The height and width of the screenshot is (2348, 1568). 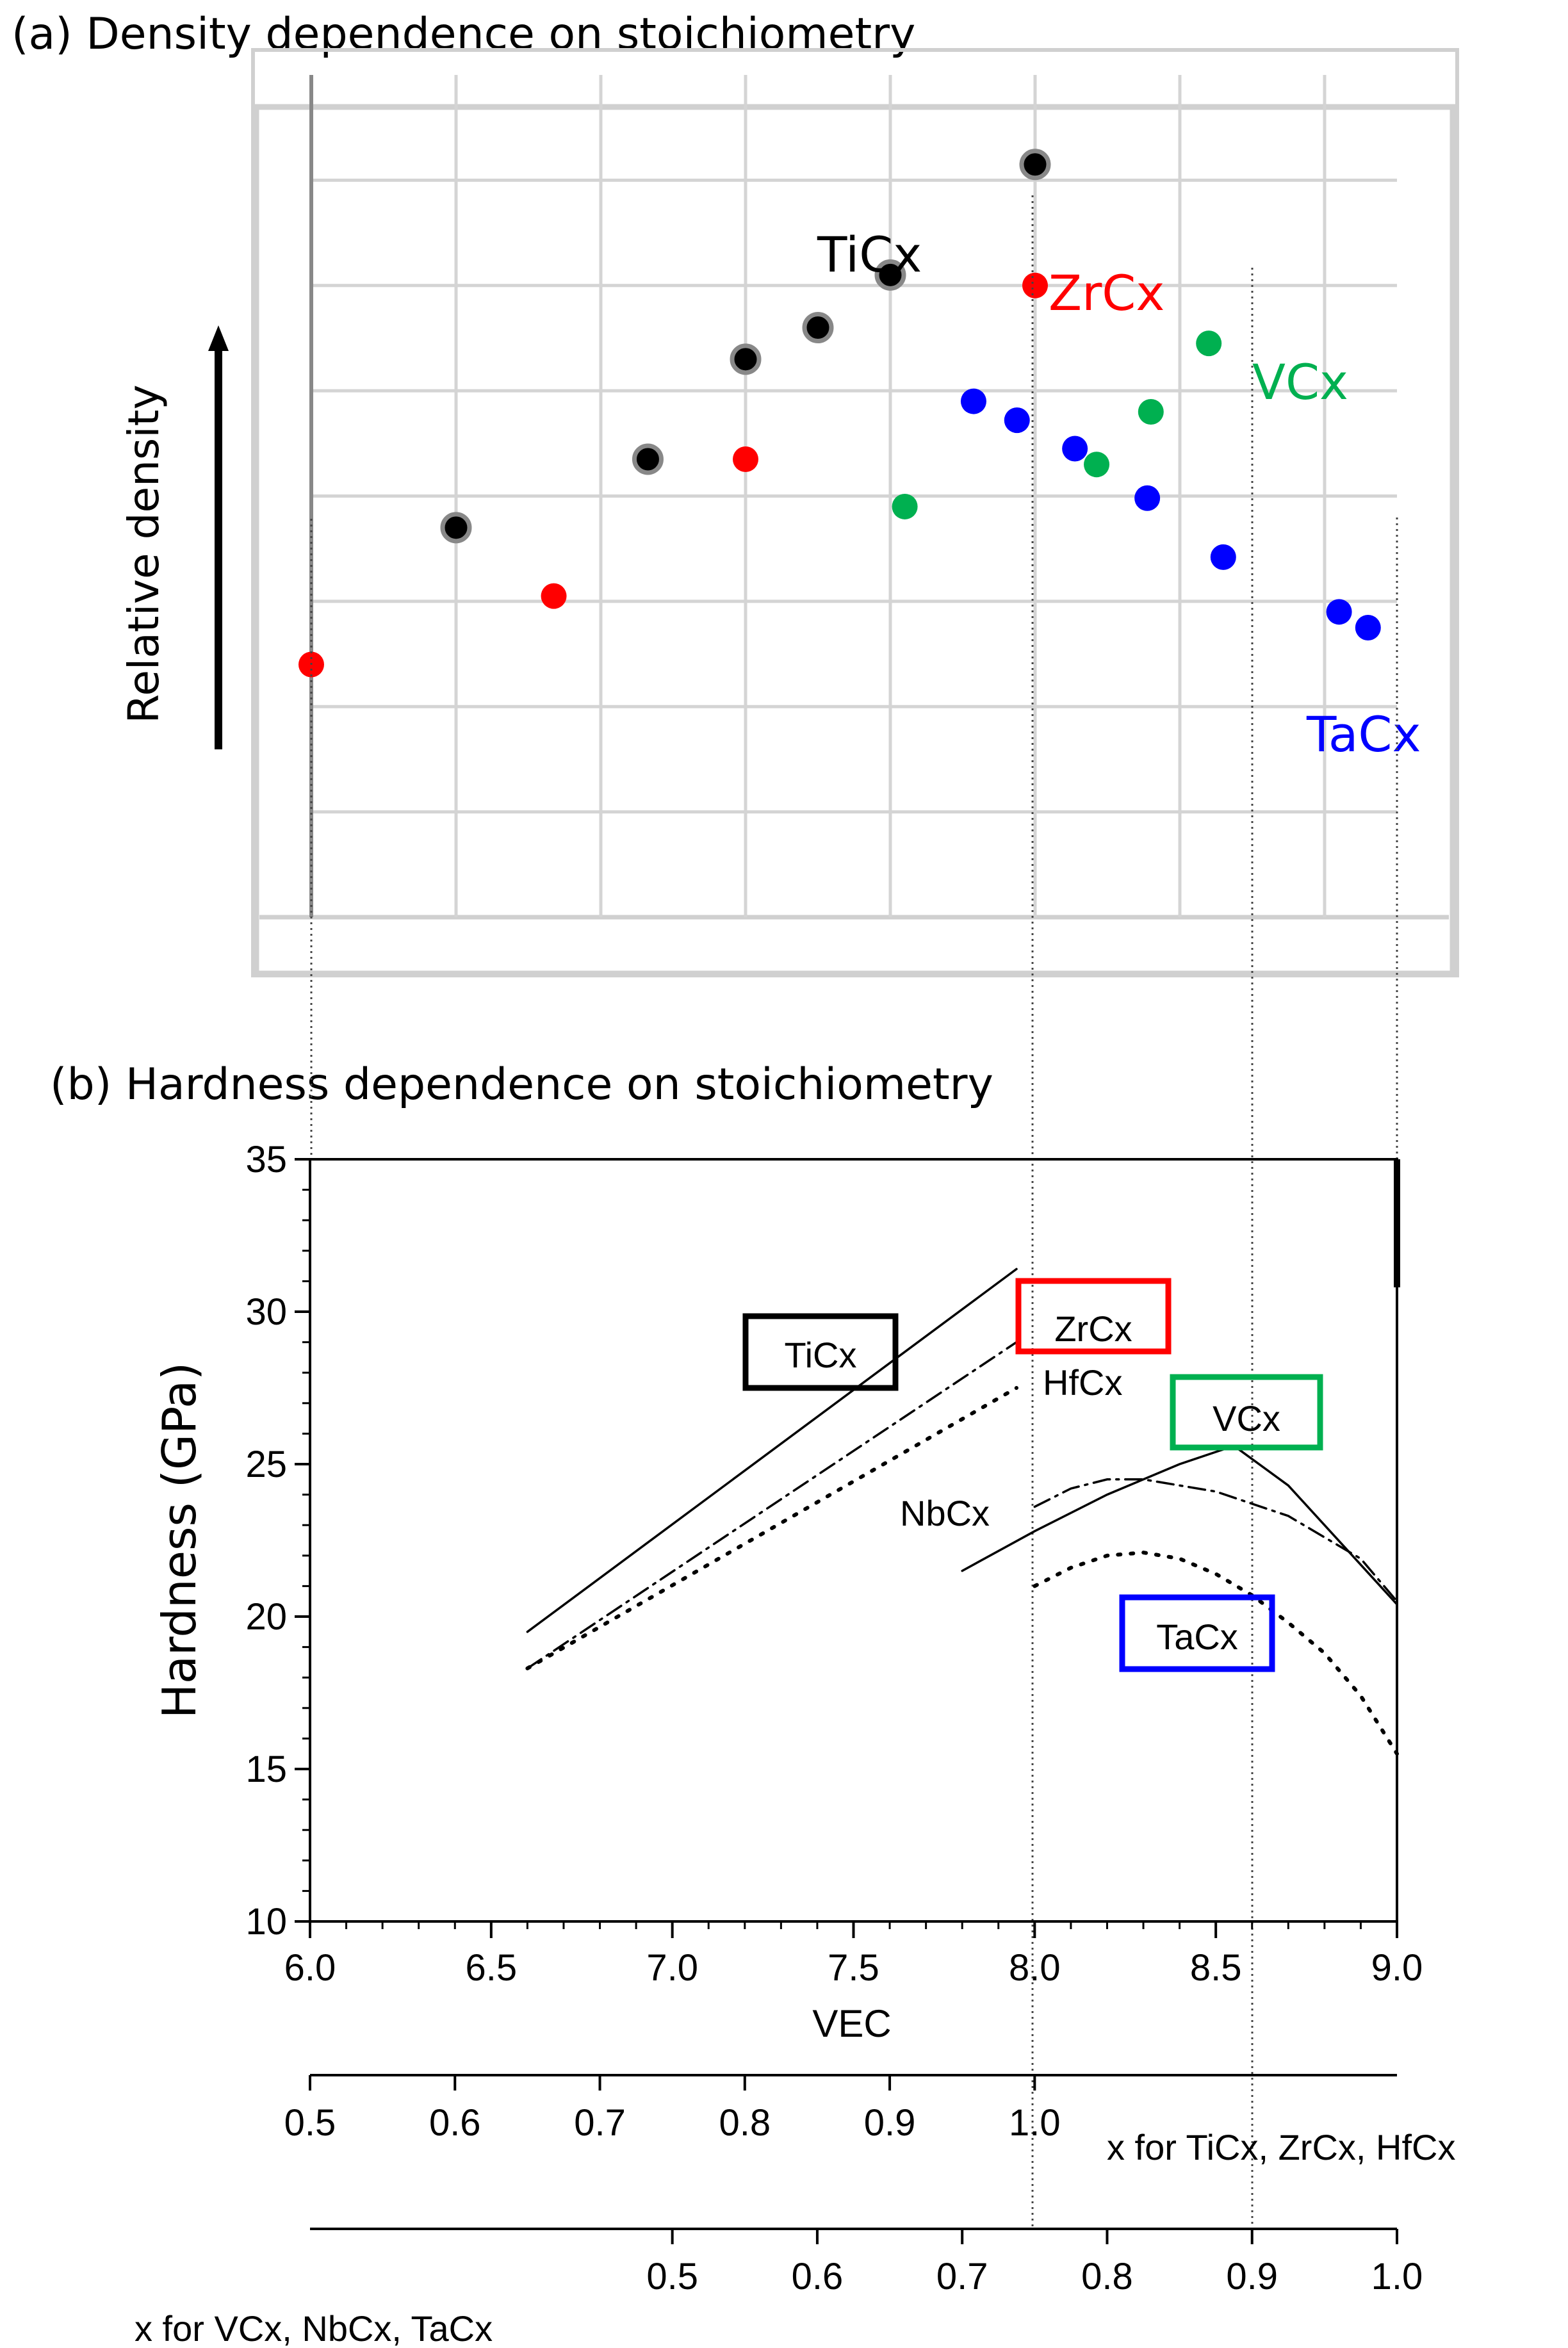 I want to click on curve-zrcx, so click(x=772, y=1505).